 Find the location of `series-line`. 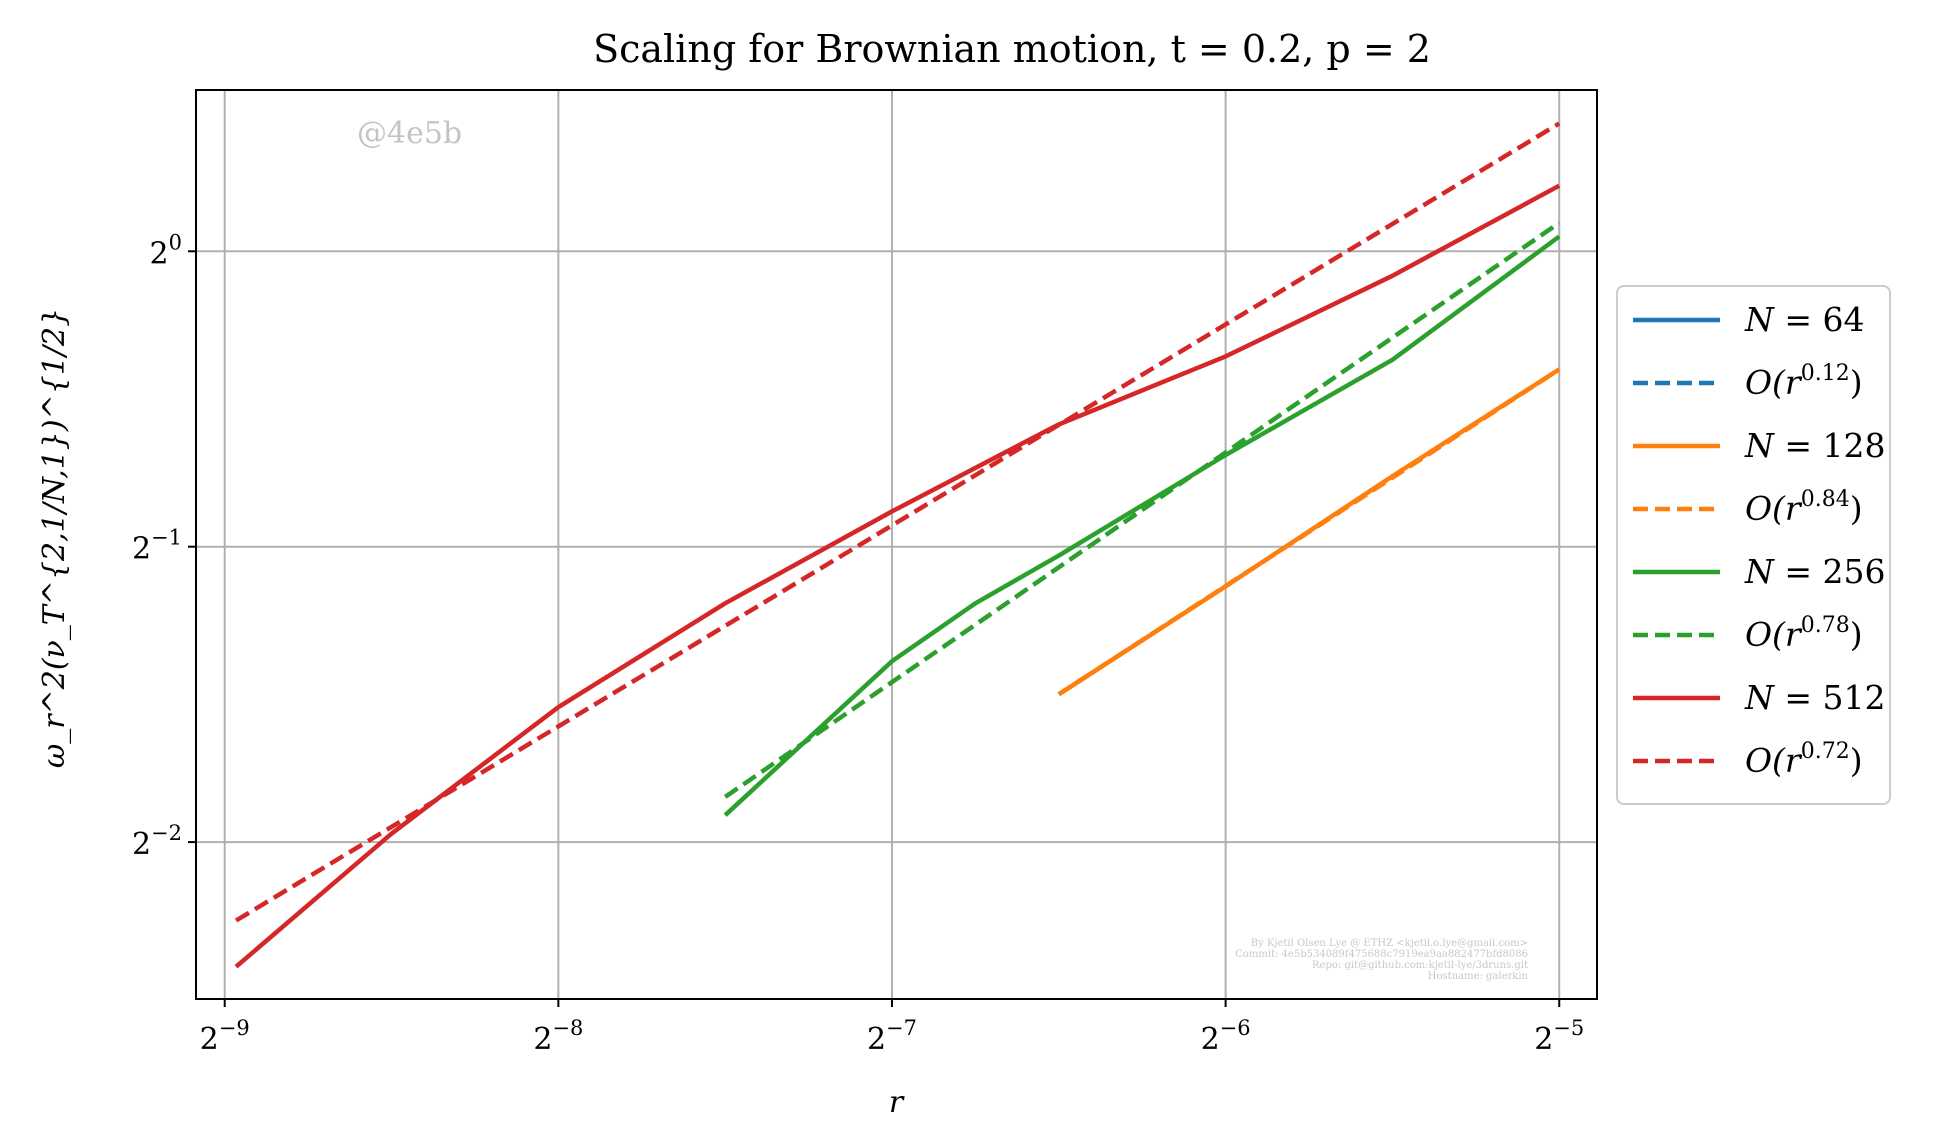

series-line is located at coordinates (1309, 532).